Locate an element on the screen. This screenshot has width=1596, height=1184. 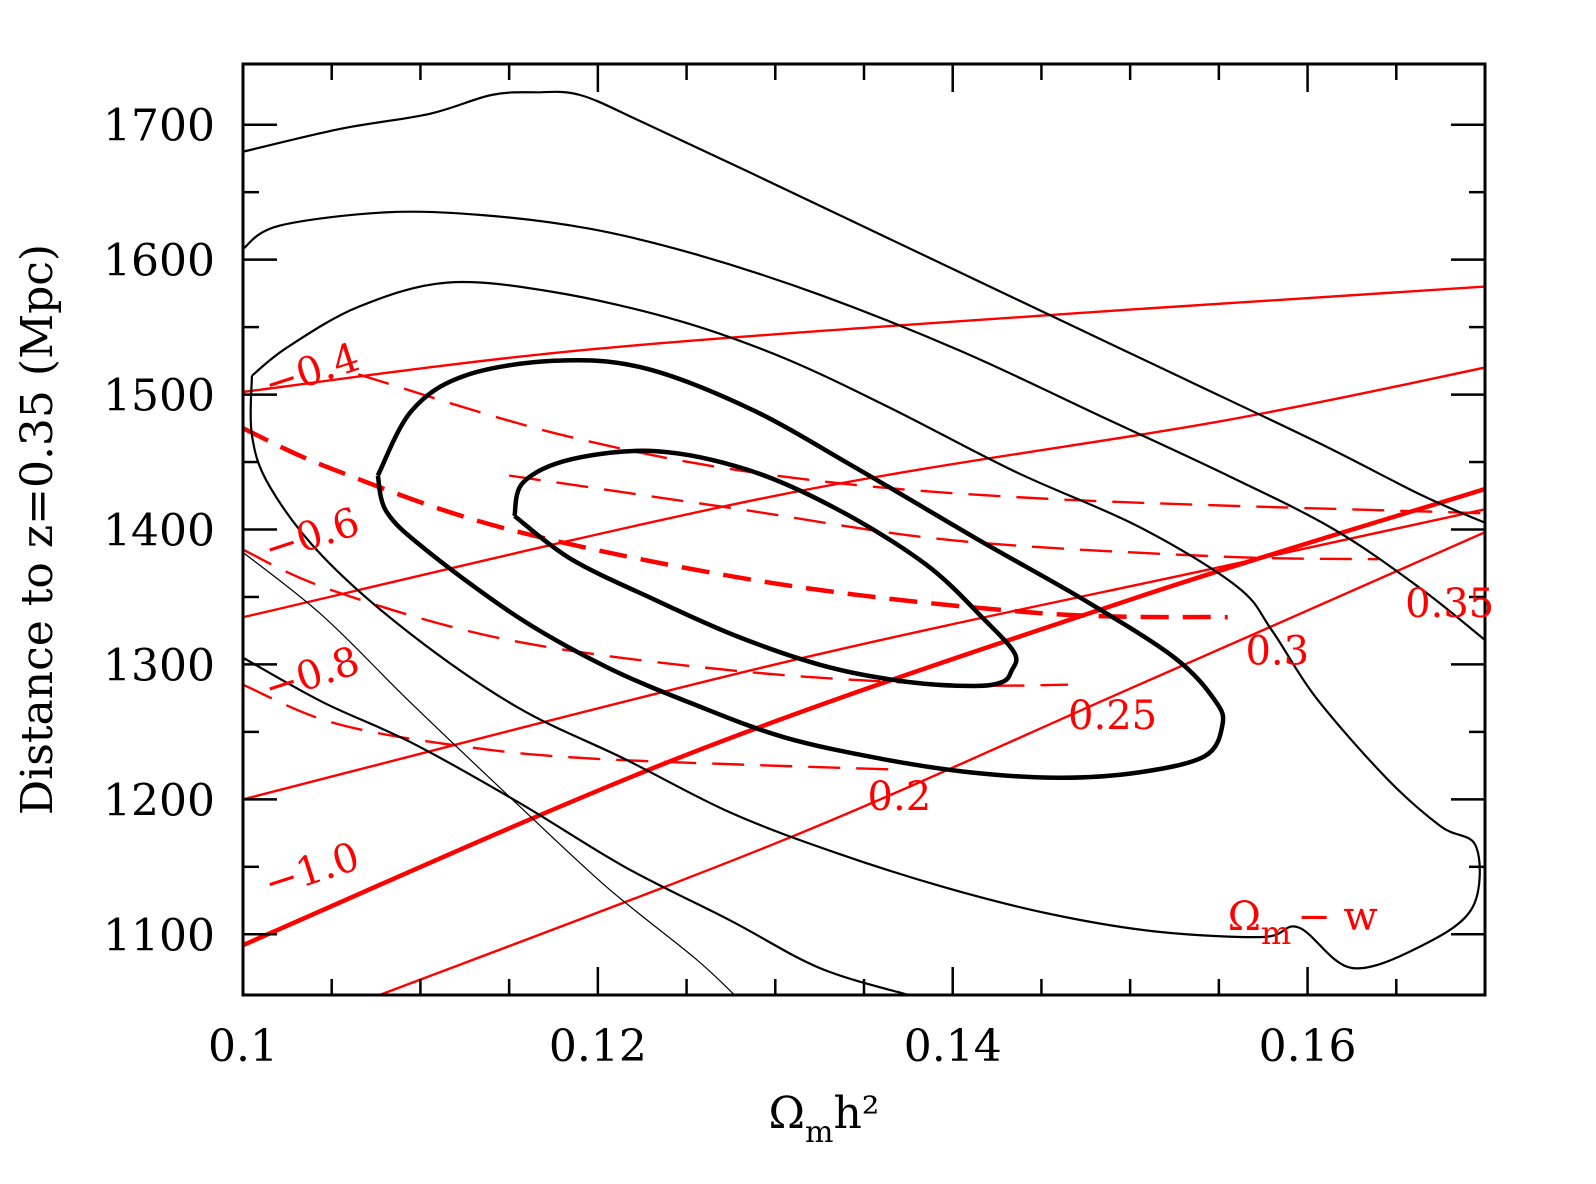
y-tick-label: 1600 is located at coordinates (159, 261).